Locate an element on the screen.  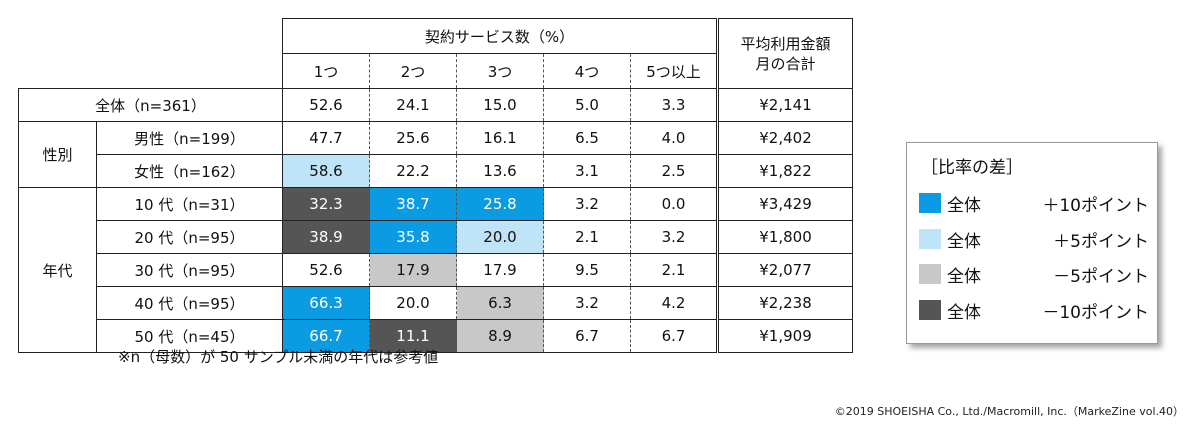
table-row: 全体（n=361） 52.6 24.1 15.0 5.0 3.3 ¥2,141 is located at coordinates (435, 105).